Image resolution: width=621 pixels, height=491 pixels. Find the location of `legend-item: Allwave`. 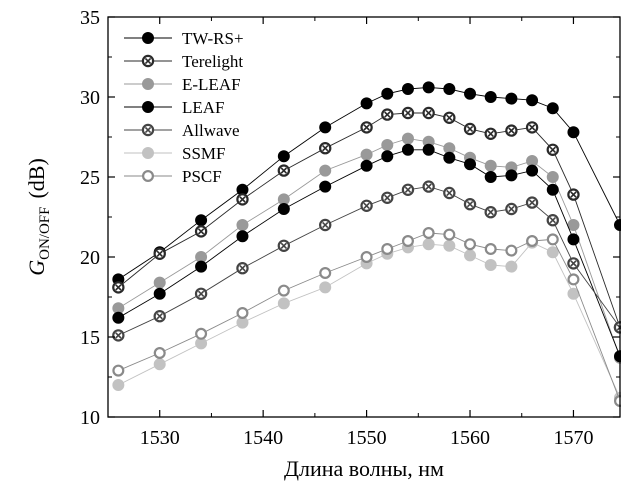

legend-item: Allwave is located at coordinates (182, 130).